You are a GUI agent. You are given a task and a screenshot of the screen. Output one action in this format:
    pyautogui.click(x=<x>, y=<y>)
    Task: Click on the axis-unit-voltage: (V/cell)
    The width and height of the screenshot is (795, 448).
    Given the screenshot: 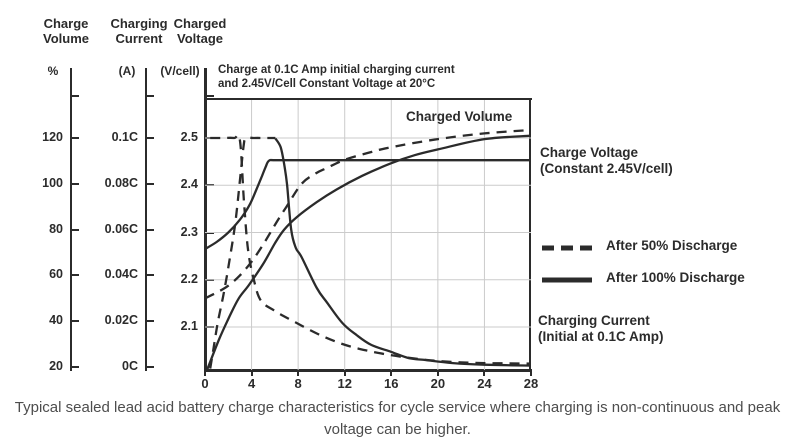 What is the action you would take?
    pyautogui.click(x=180, y=71)
    